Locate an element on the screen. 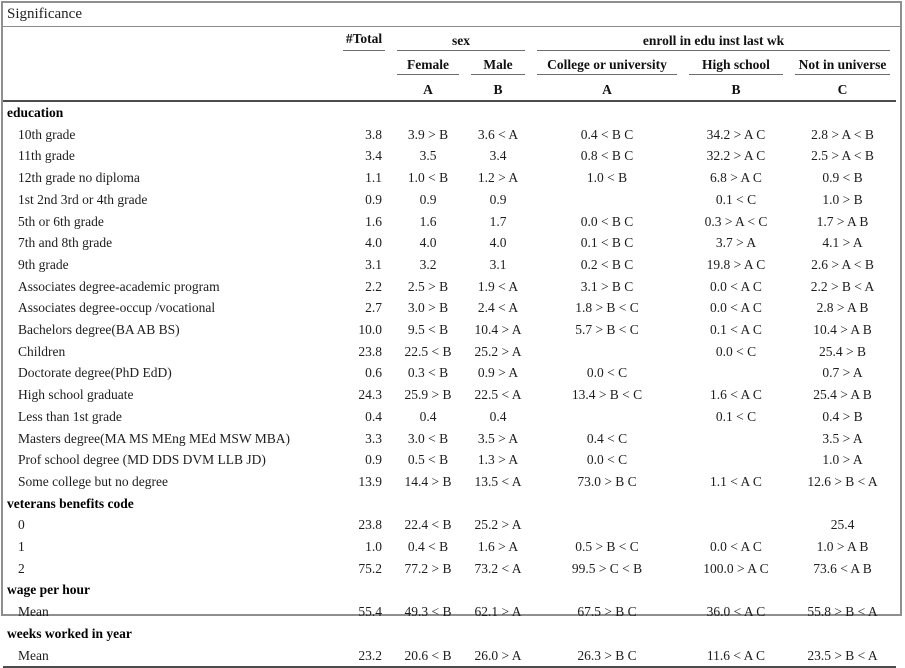 This screenshot has height=668, width=905. cell-number: 0.5 is located at coordinates (416, 460).